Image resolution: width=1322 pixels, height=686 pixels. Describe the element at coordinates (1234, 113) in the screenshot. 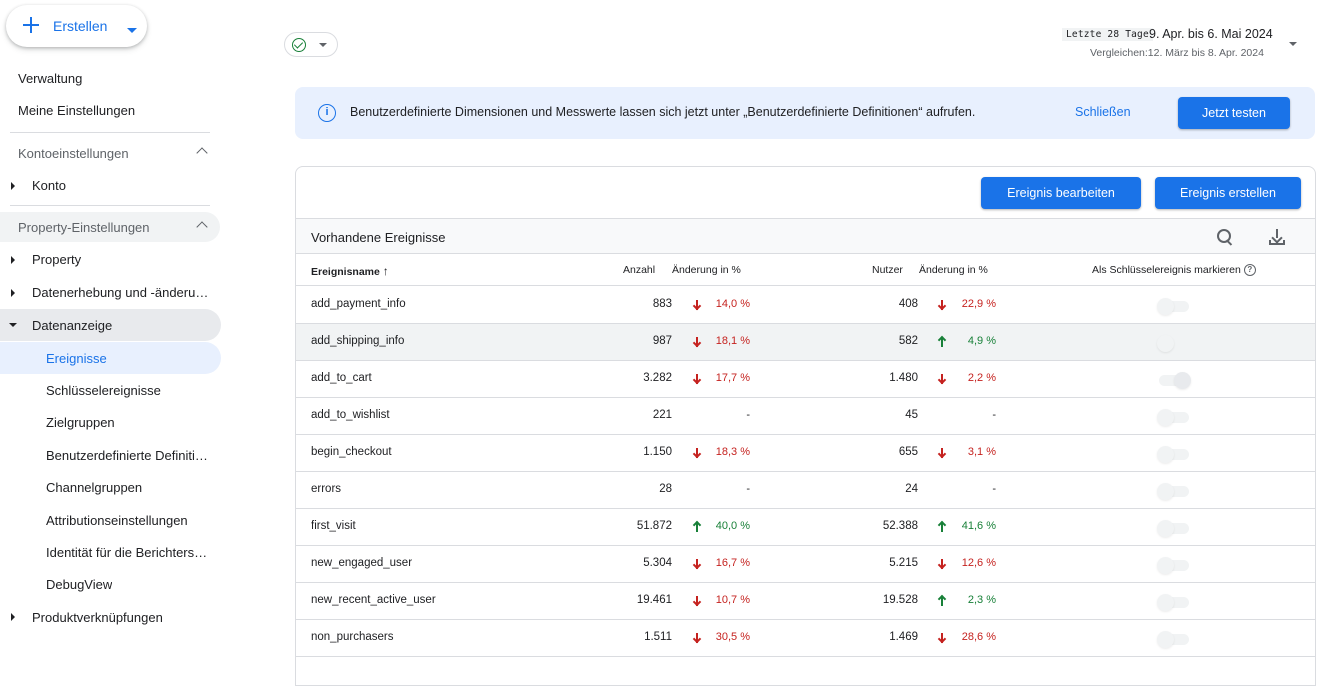

I see `banner-try-button: Jetzt testen` at that location.